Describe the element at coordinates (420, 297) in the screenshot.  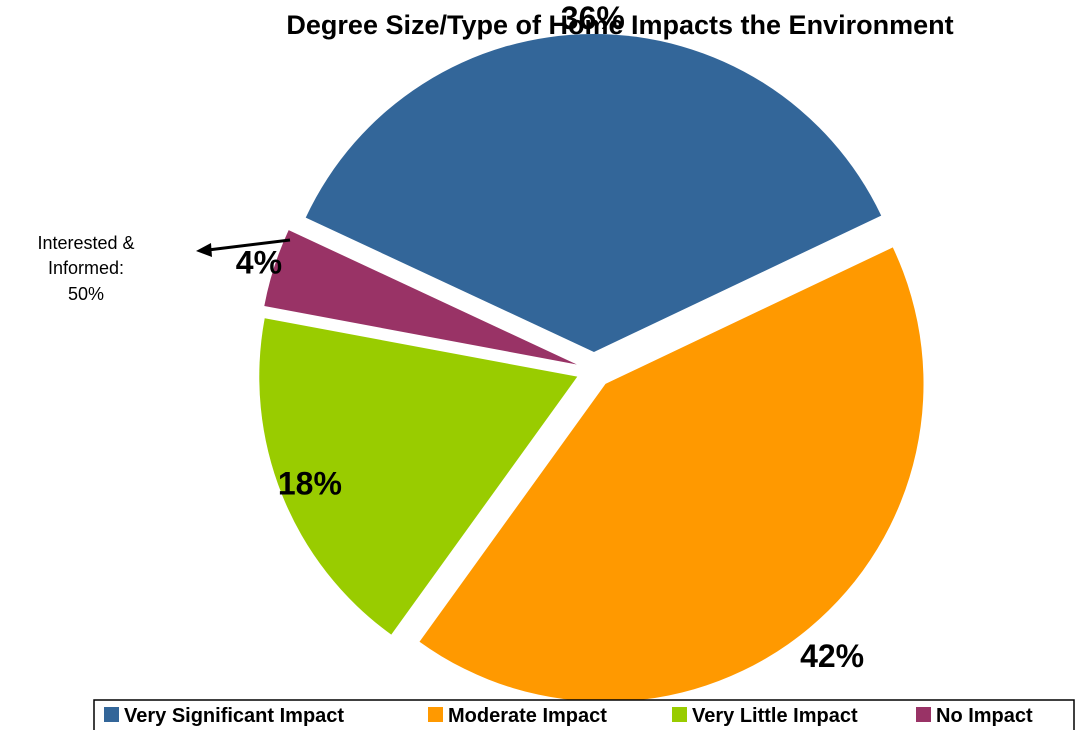
I see `pie-slice-no-impact` at that location.